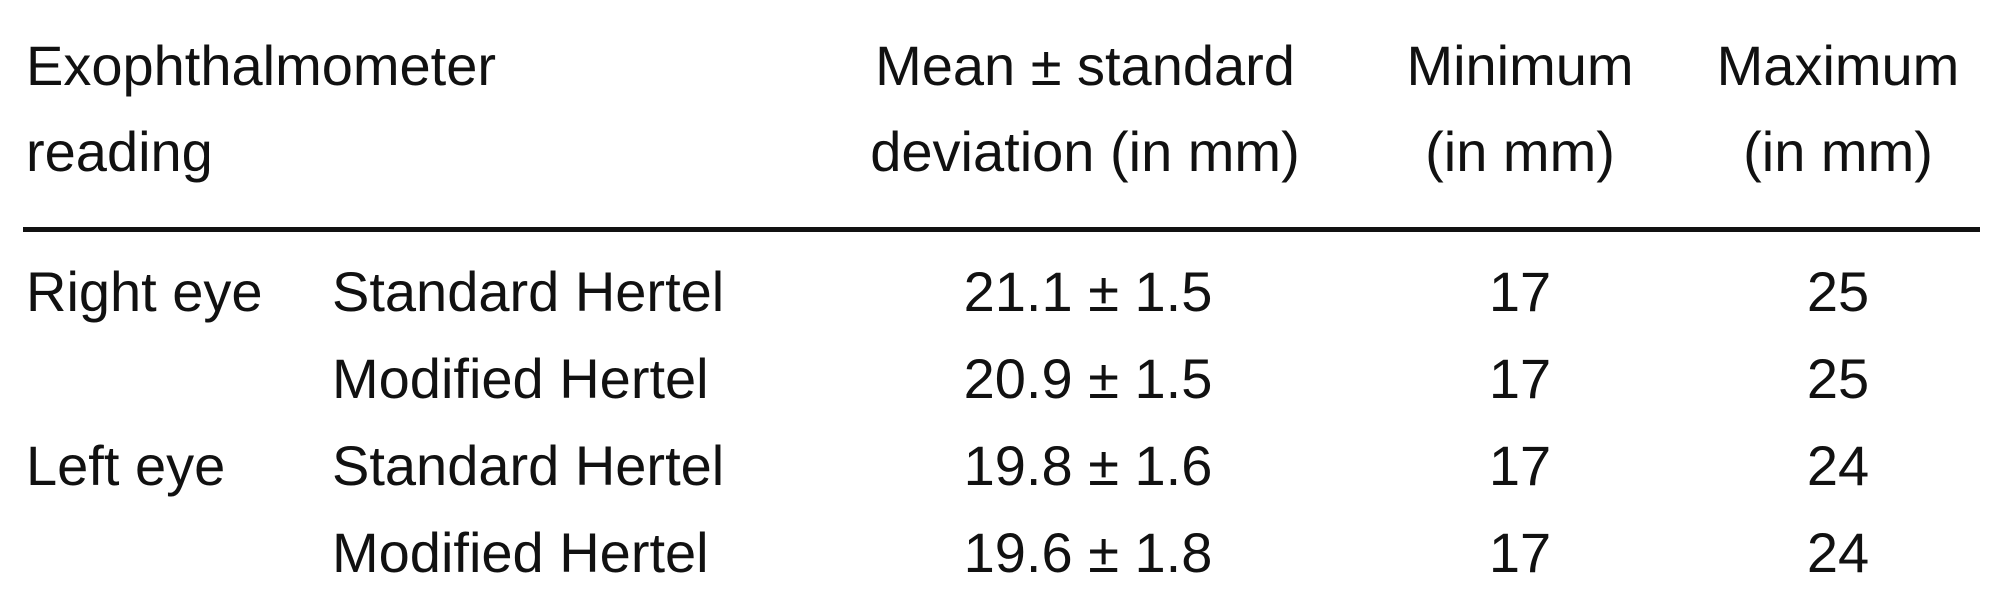 The image size is (2003, 616). Describe the element at coordinates (1088, 552) in the screenshot. I see `mean-sd-cell: 19.6 ± 1.8` at that location.